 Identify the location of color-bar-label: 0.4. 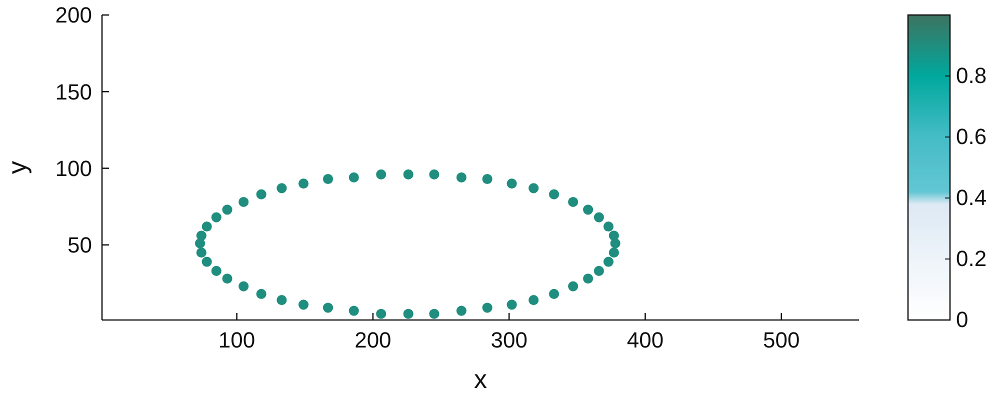
(971, 197).